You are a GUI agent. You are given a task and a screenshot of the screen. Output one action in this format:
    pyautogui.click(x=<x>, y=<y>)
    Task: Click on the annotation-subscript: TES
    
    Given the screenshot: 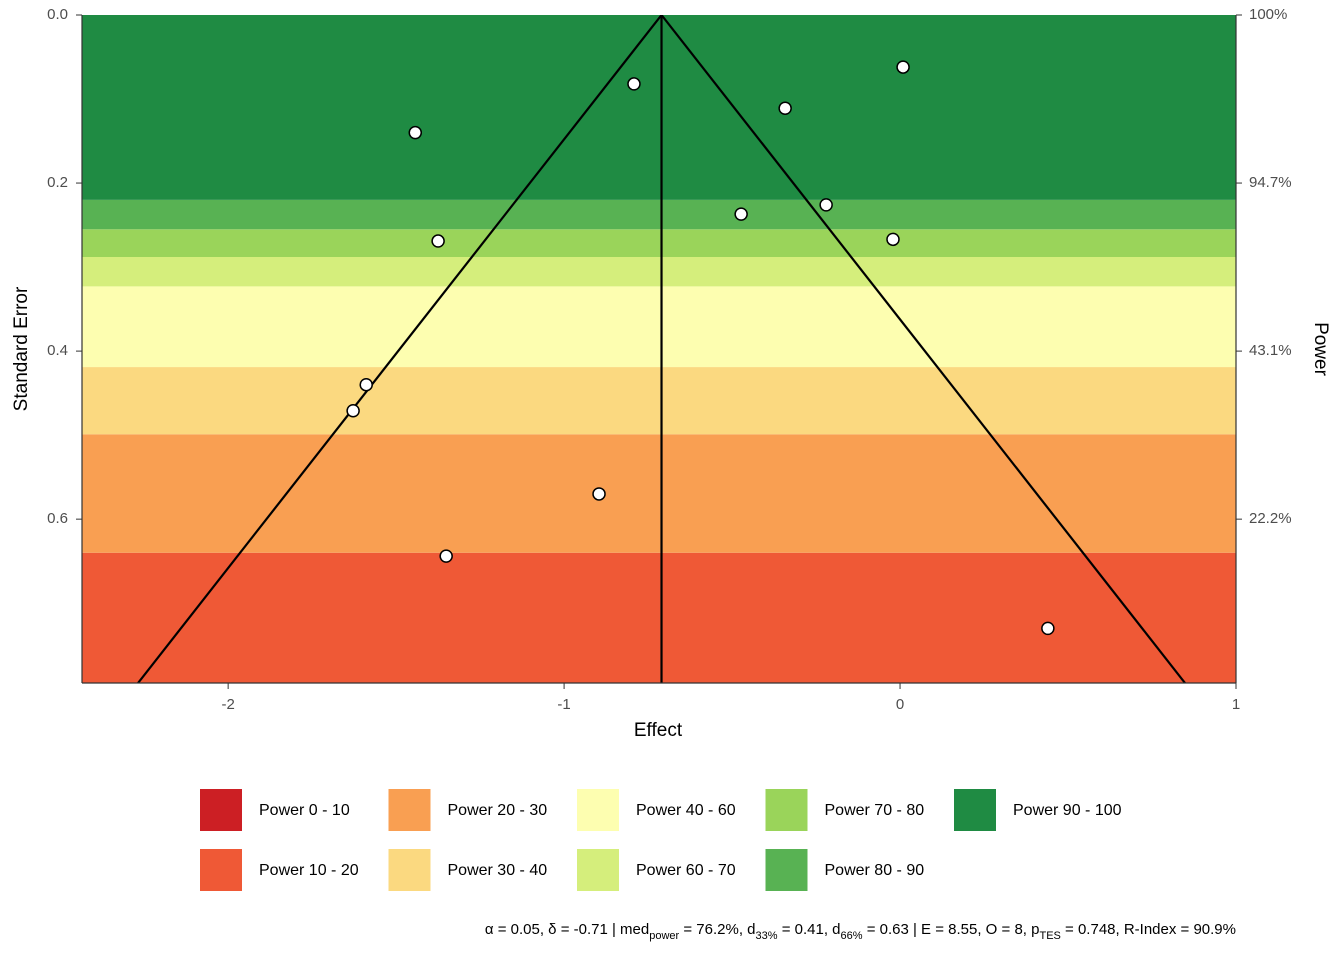 What is the action you would take?
    pyautogui.click(x=1049, y=936)
    